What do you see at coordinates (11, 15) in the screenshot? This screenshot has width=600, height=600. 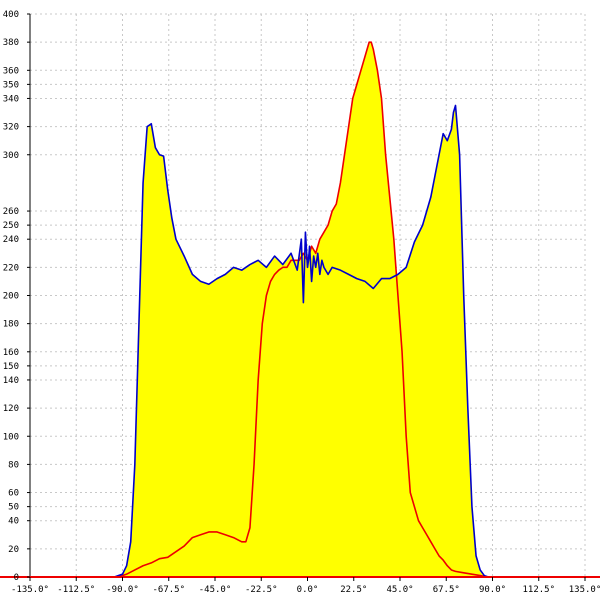 I see `y-tick-label: 400` at bounding box center [11, 15].